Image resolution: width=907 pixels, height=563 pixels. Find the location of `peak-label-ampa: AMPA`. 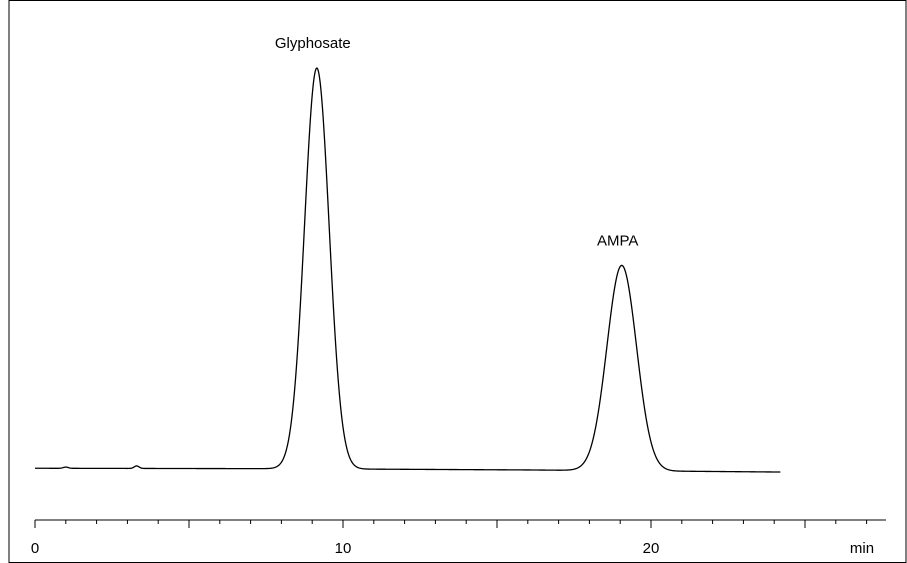

peak-label-ampa: AMPA is located at coordinates (617, 240).